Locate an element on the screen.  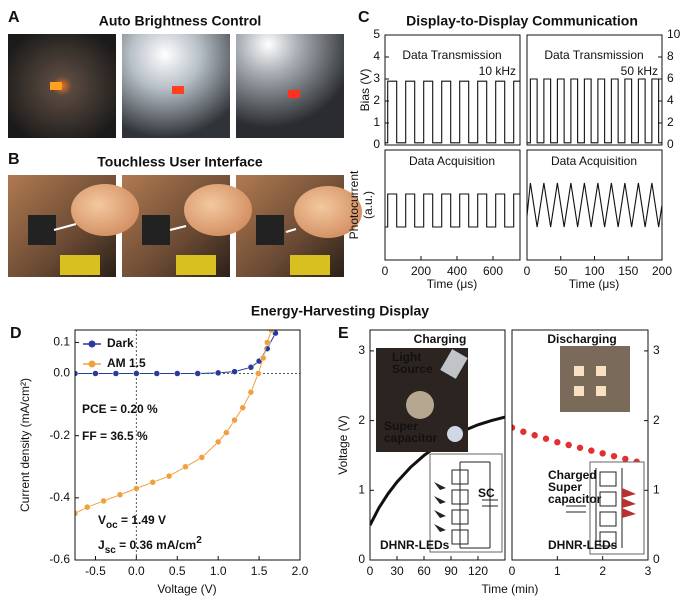
x-tick-label: 150 is located at coordinates (628, 271).